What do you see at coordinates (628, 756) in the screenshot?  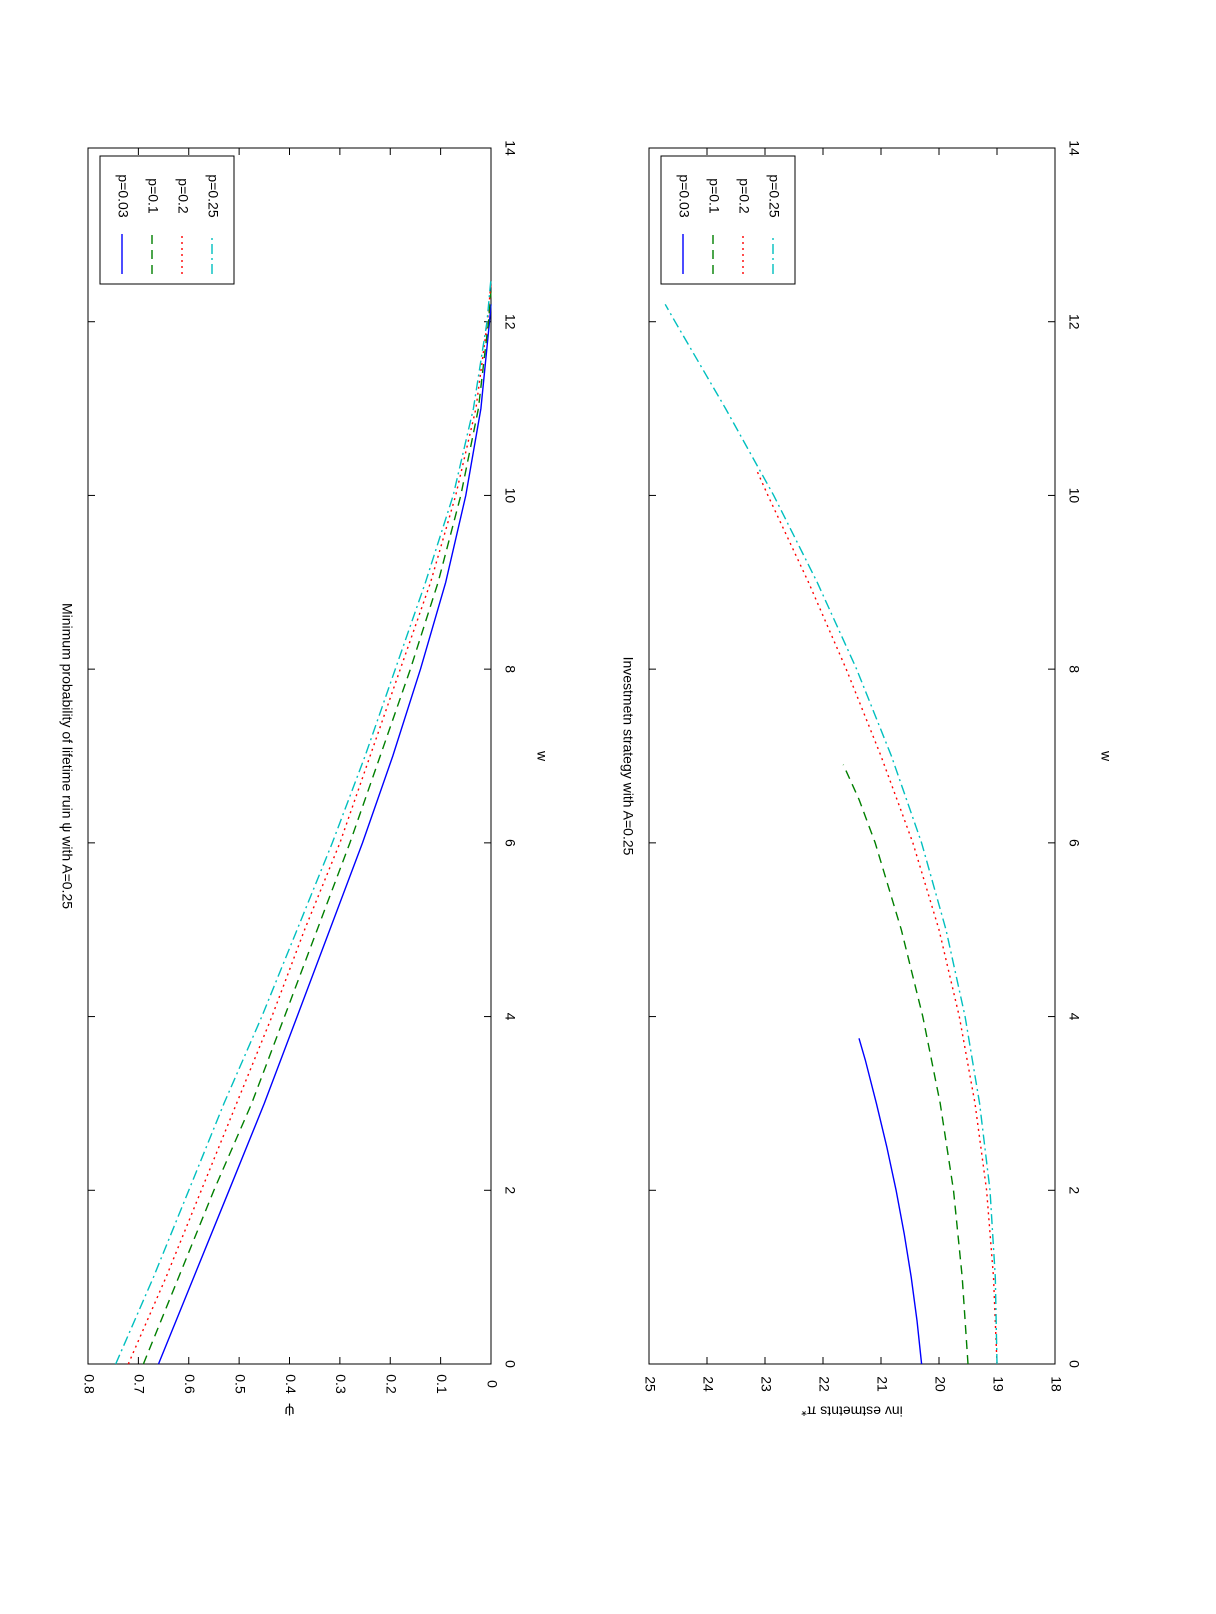 I see `chart-title: Investmetn strategy with A=0.25` at bounding box center [628, 756].